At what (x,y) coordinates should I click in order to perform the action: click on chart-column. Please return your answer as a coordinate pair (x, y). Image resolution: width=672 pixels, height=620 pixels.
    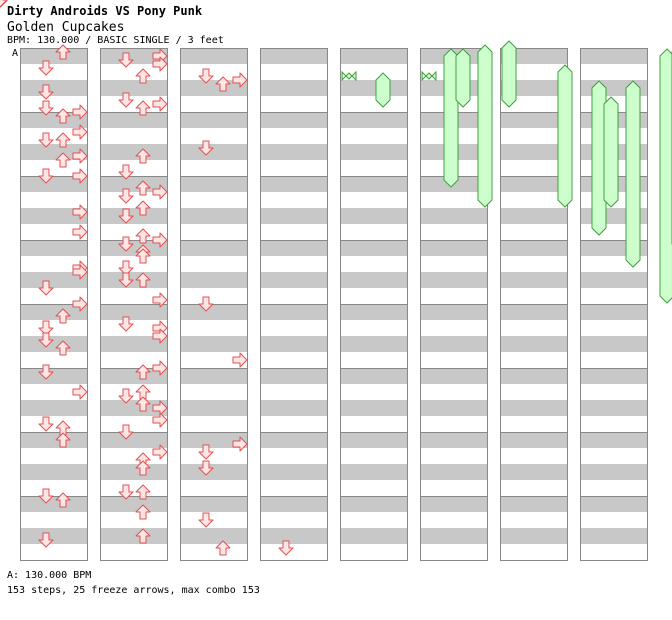
    Looking at the image, I should click on (214, 304).